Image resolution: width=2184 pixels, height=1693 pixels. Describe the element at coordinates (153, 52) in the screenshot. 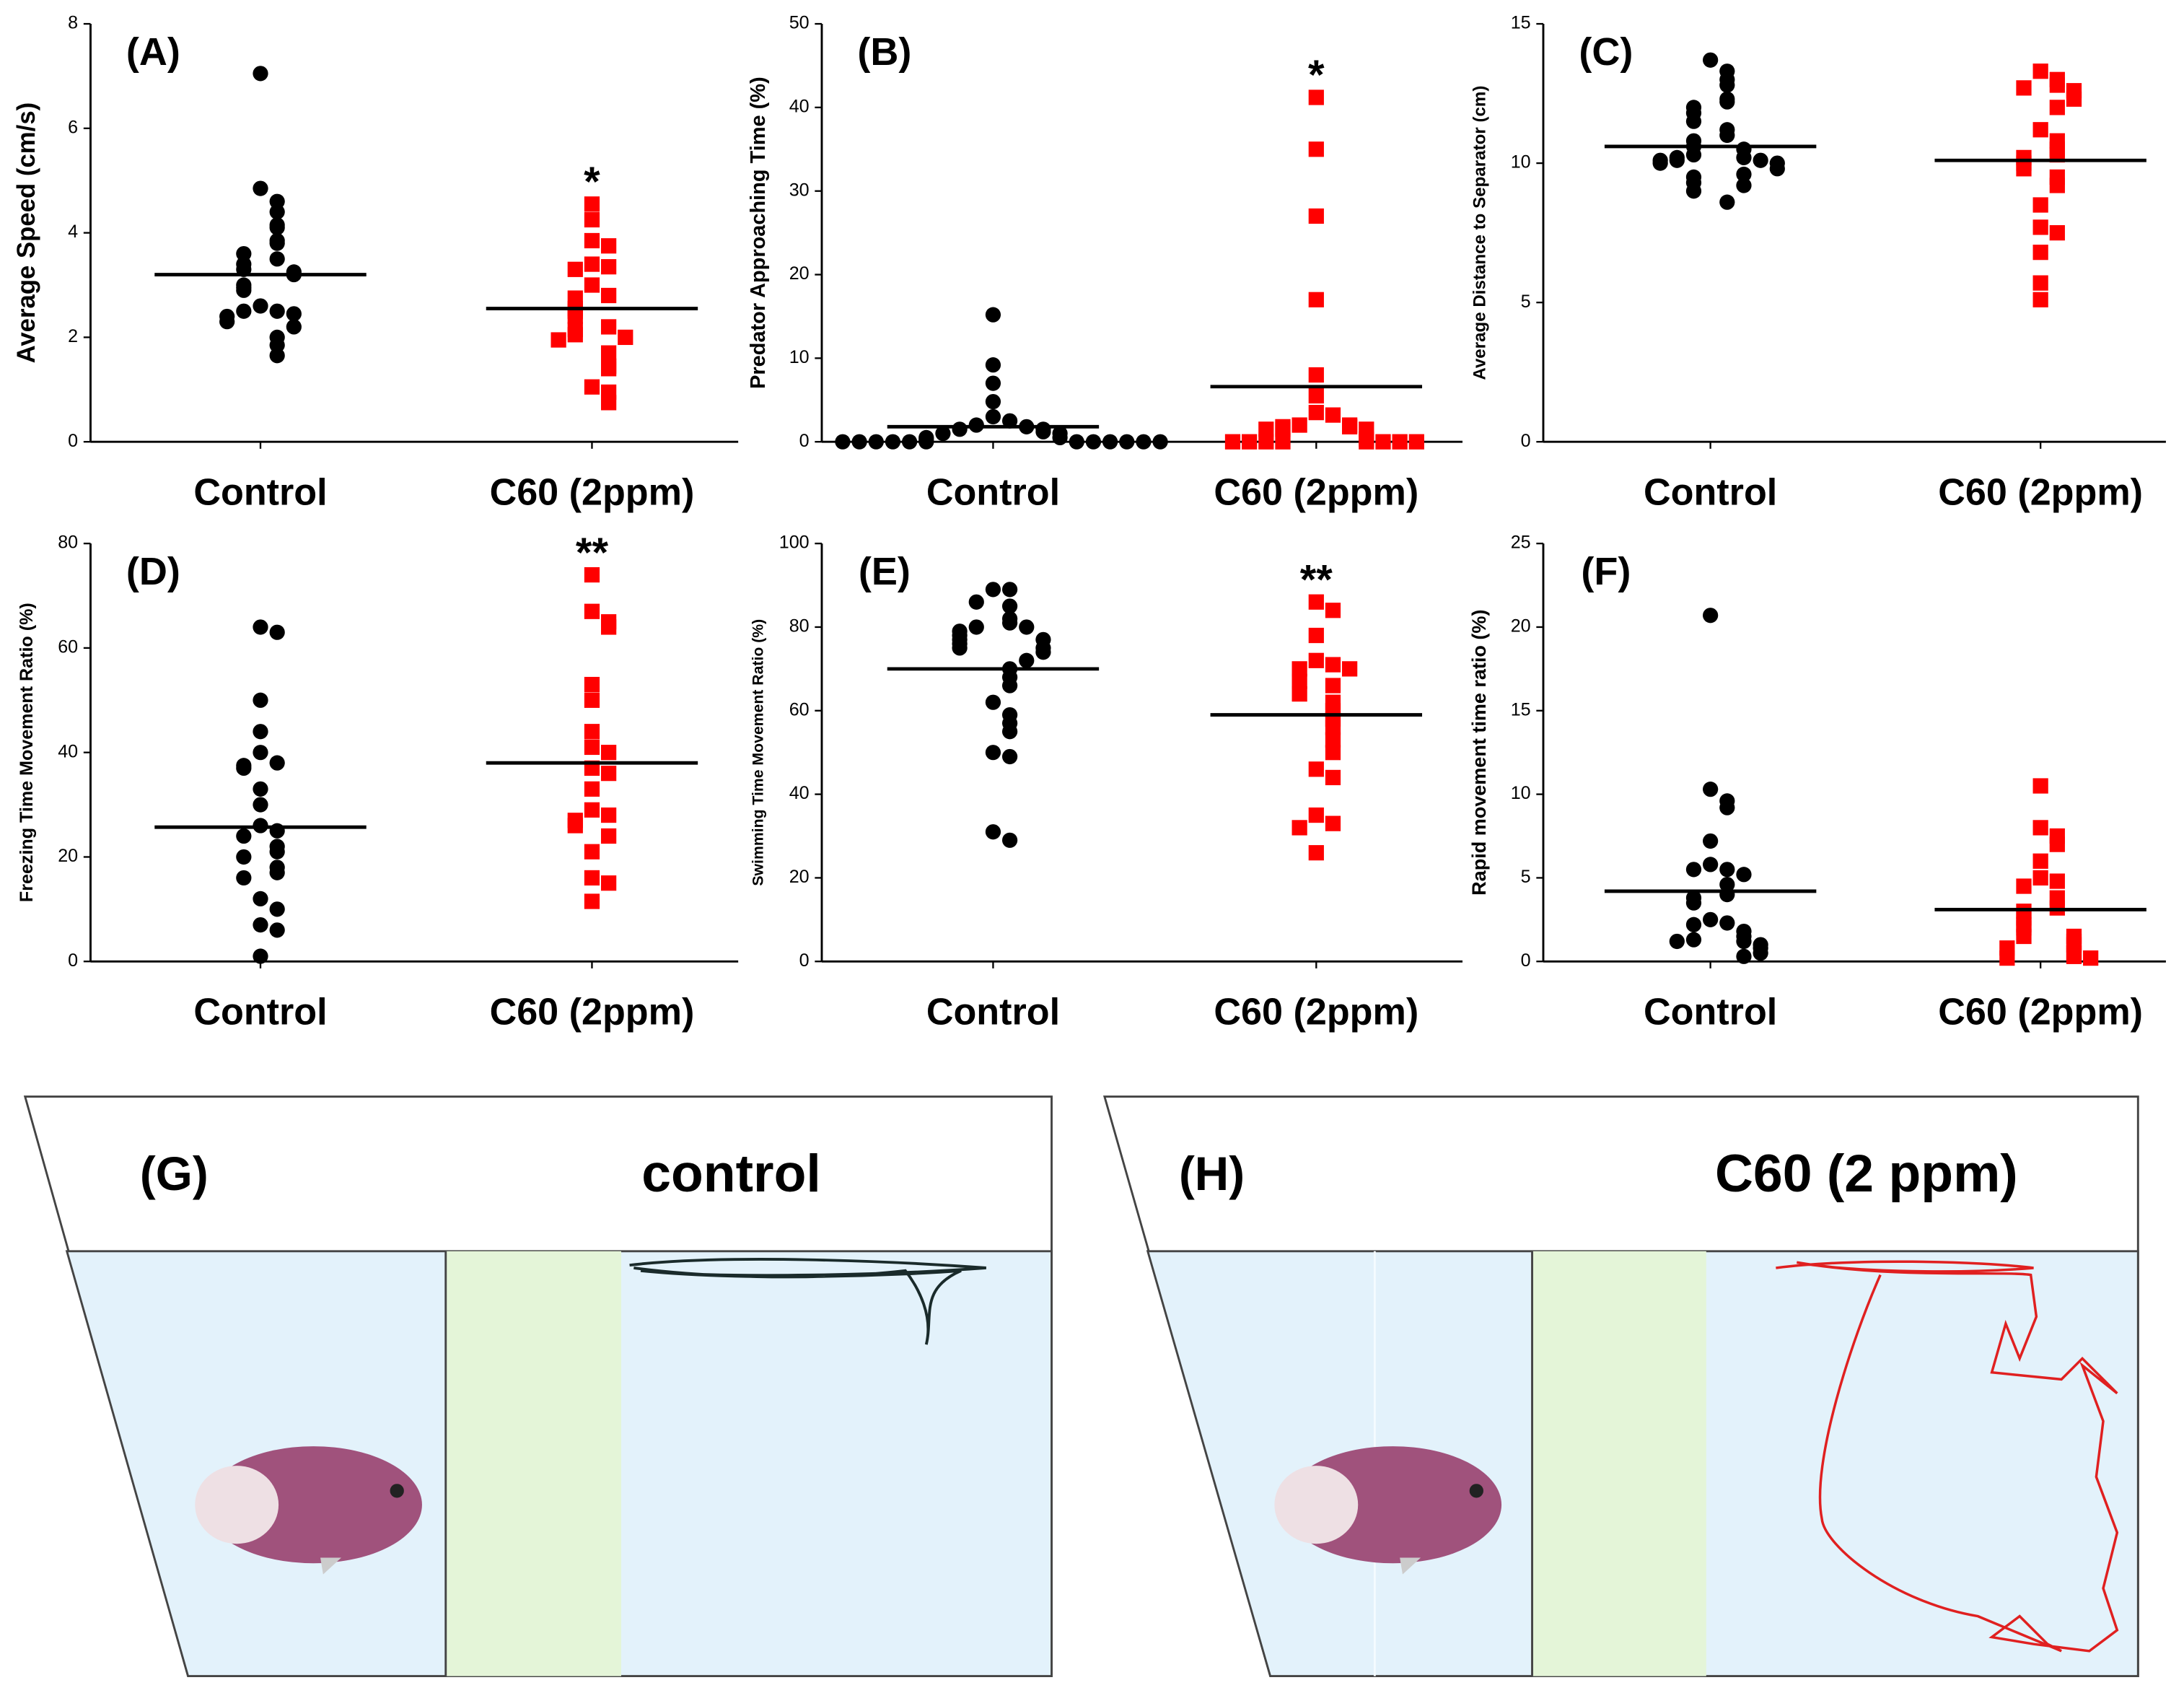

I see `panel-label: (A)` at that location.